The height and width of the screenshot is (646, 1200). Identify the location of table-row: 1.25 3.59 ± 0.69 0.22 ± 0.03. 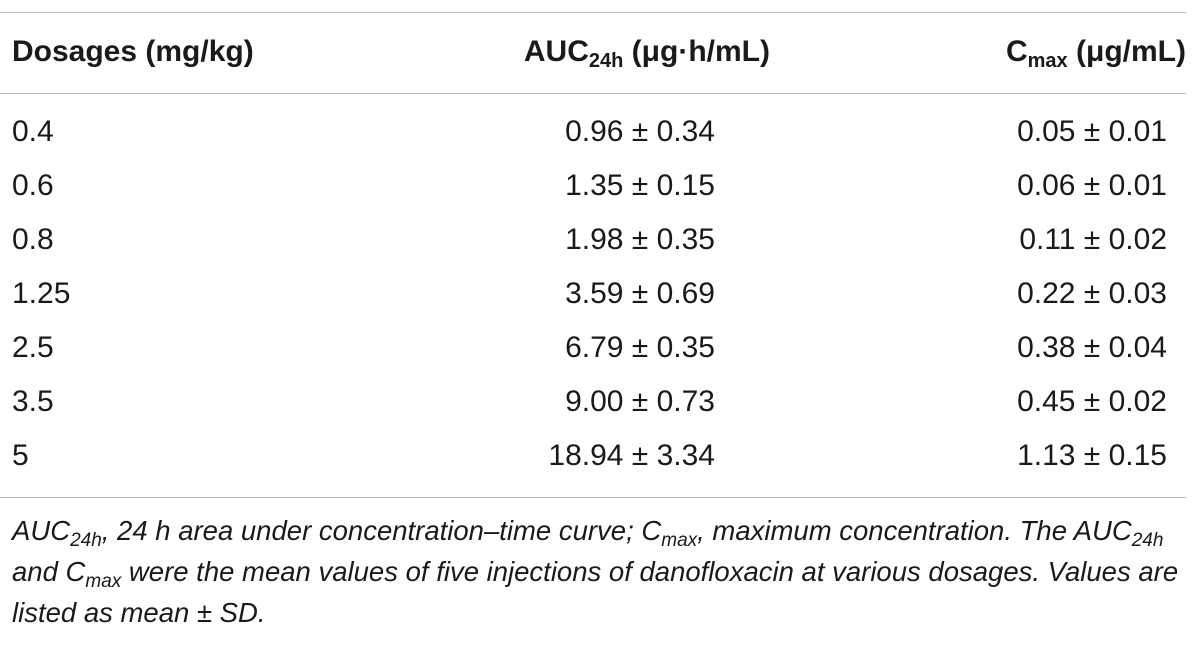
(600, 294).